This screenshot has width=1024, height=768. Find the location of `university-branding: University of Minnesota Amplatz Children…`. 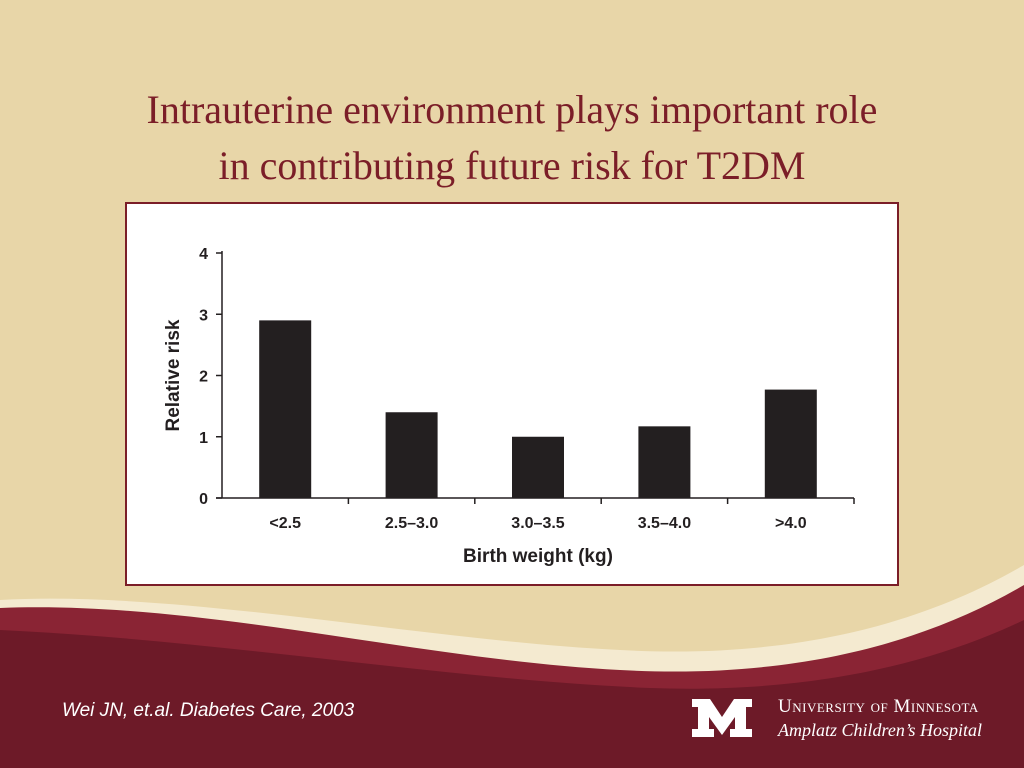

university-branding: University of Minnesota Amplatz Children… is located at coordinates (880, 719).